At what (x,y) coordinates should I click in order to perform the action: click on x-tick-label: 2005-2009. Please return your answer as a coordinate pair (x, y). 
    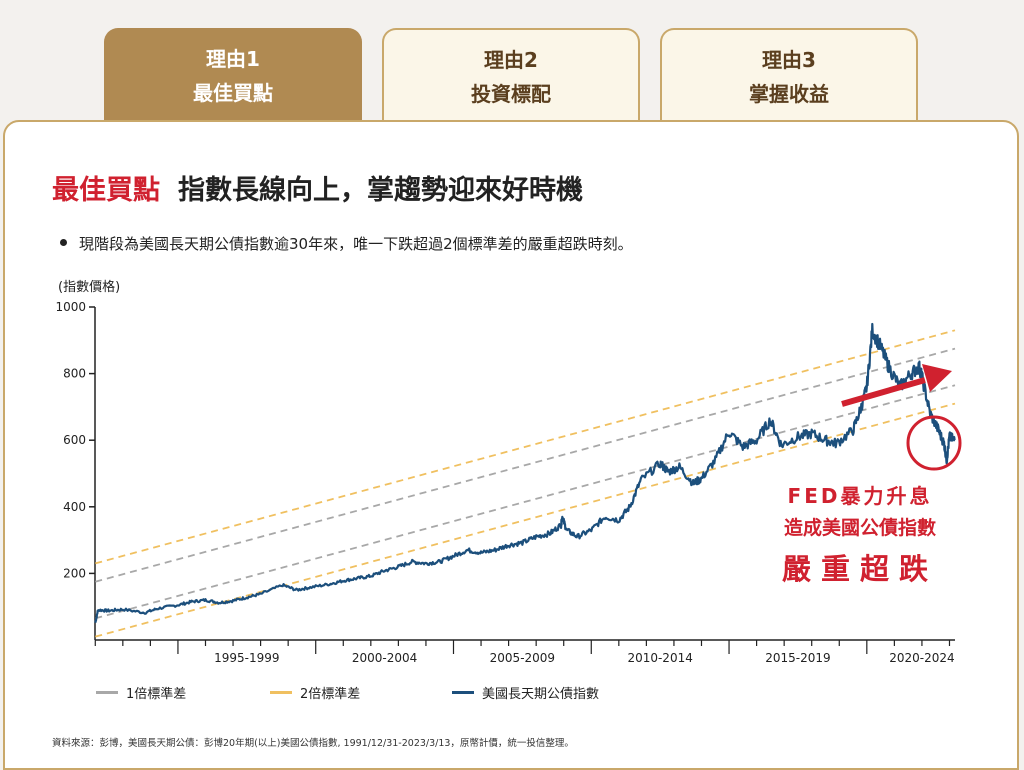
    Looking at the image, I should click on (522, 658).